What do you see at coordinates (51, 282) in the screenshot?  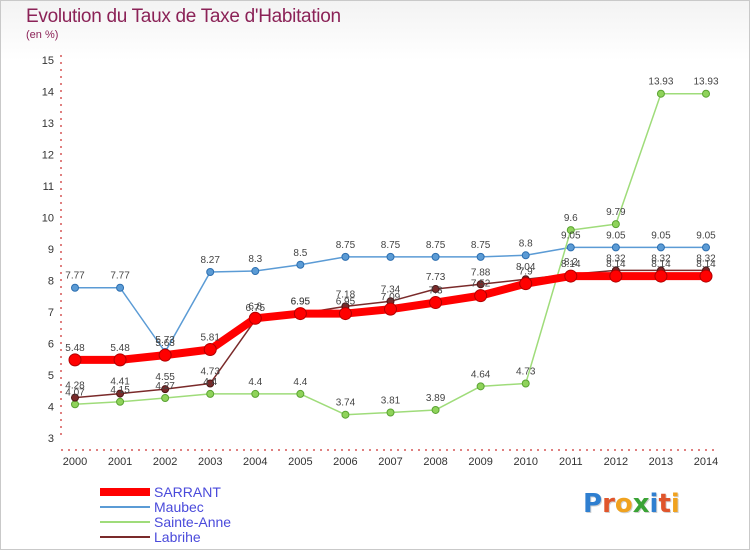 I see `y-tick-label: 8` at bounding box center [51, 282].